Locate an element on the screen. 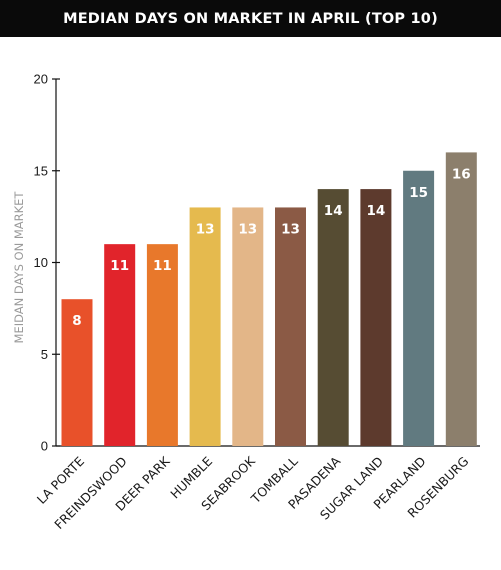  y-tick-label: 20 is located at coordinates (41, 79).